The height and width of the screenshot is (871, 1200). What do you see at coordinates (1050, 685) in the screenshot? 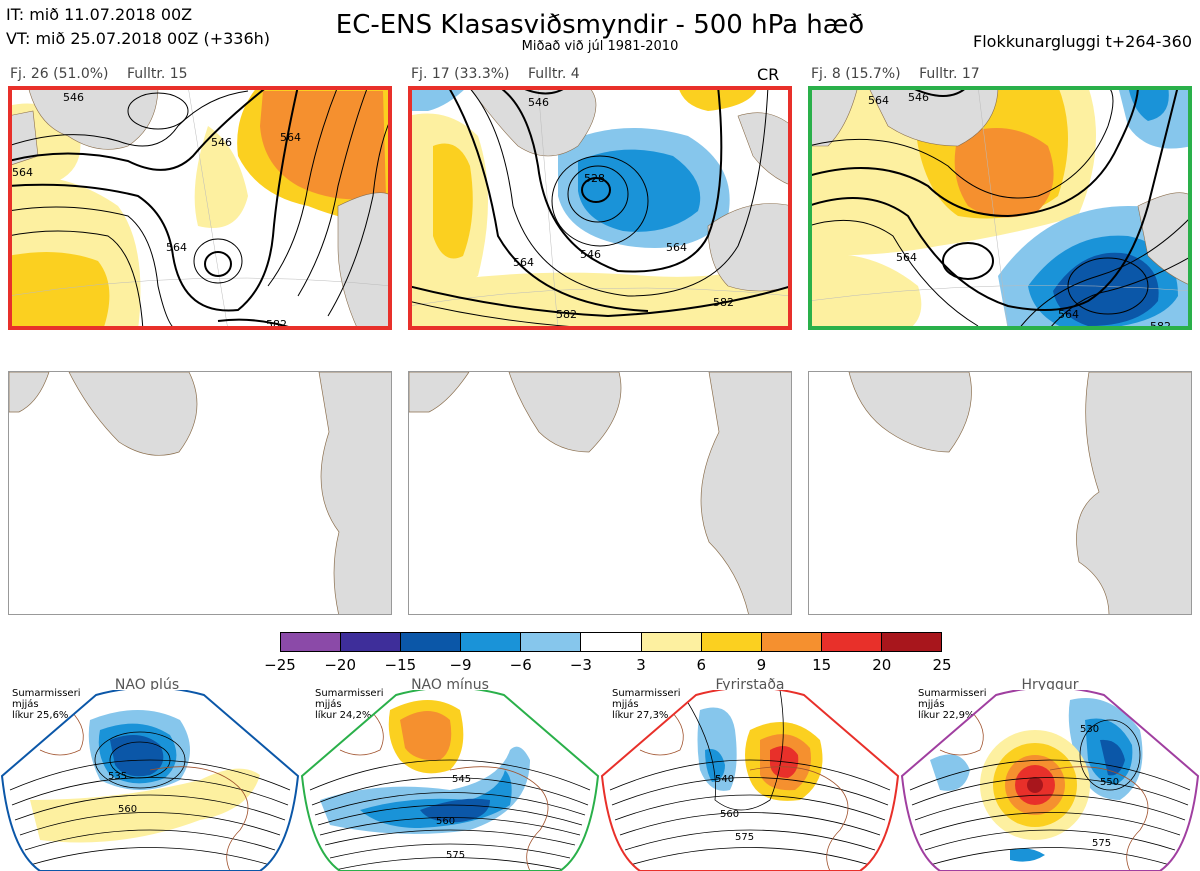
I see `regime-4-title: Hryggur` at bounding box center [1050, 685].